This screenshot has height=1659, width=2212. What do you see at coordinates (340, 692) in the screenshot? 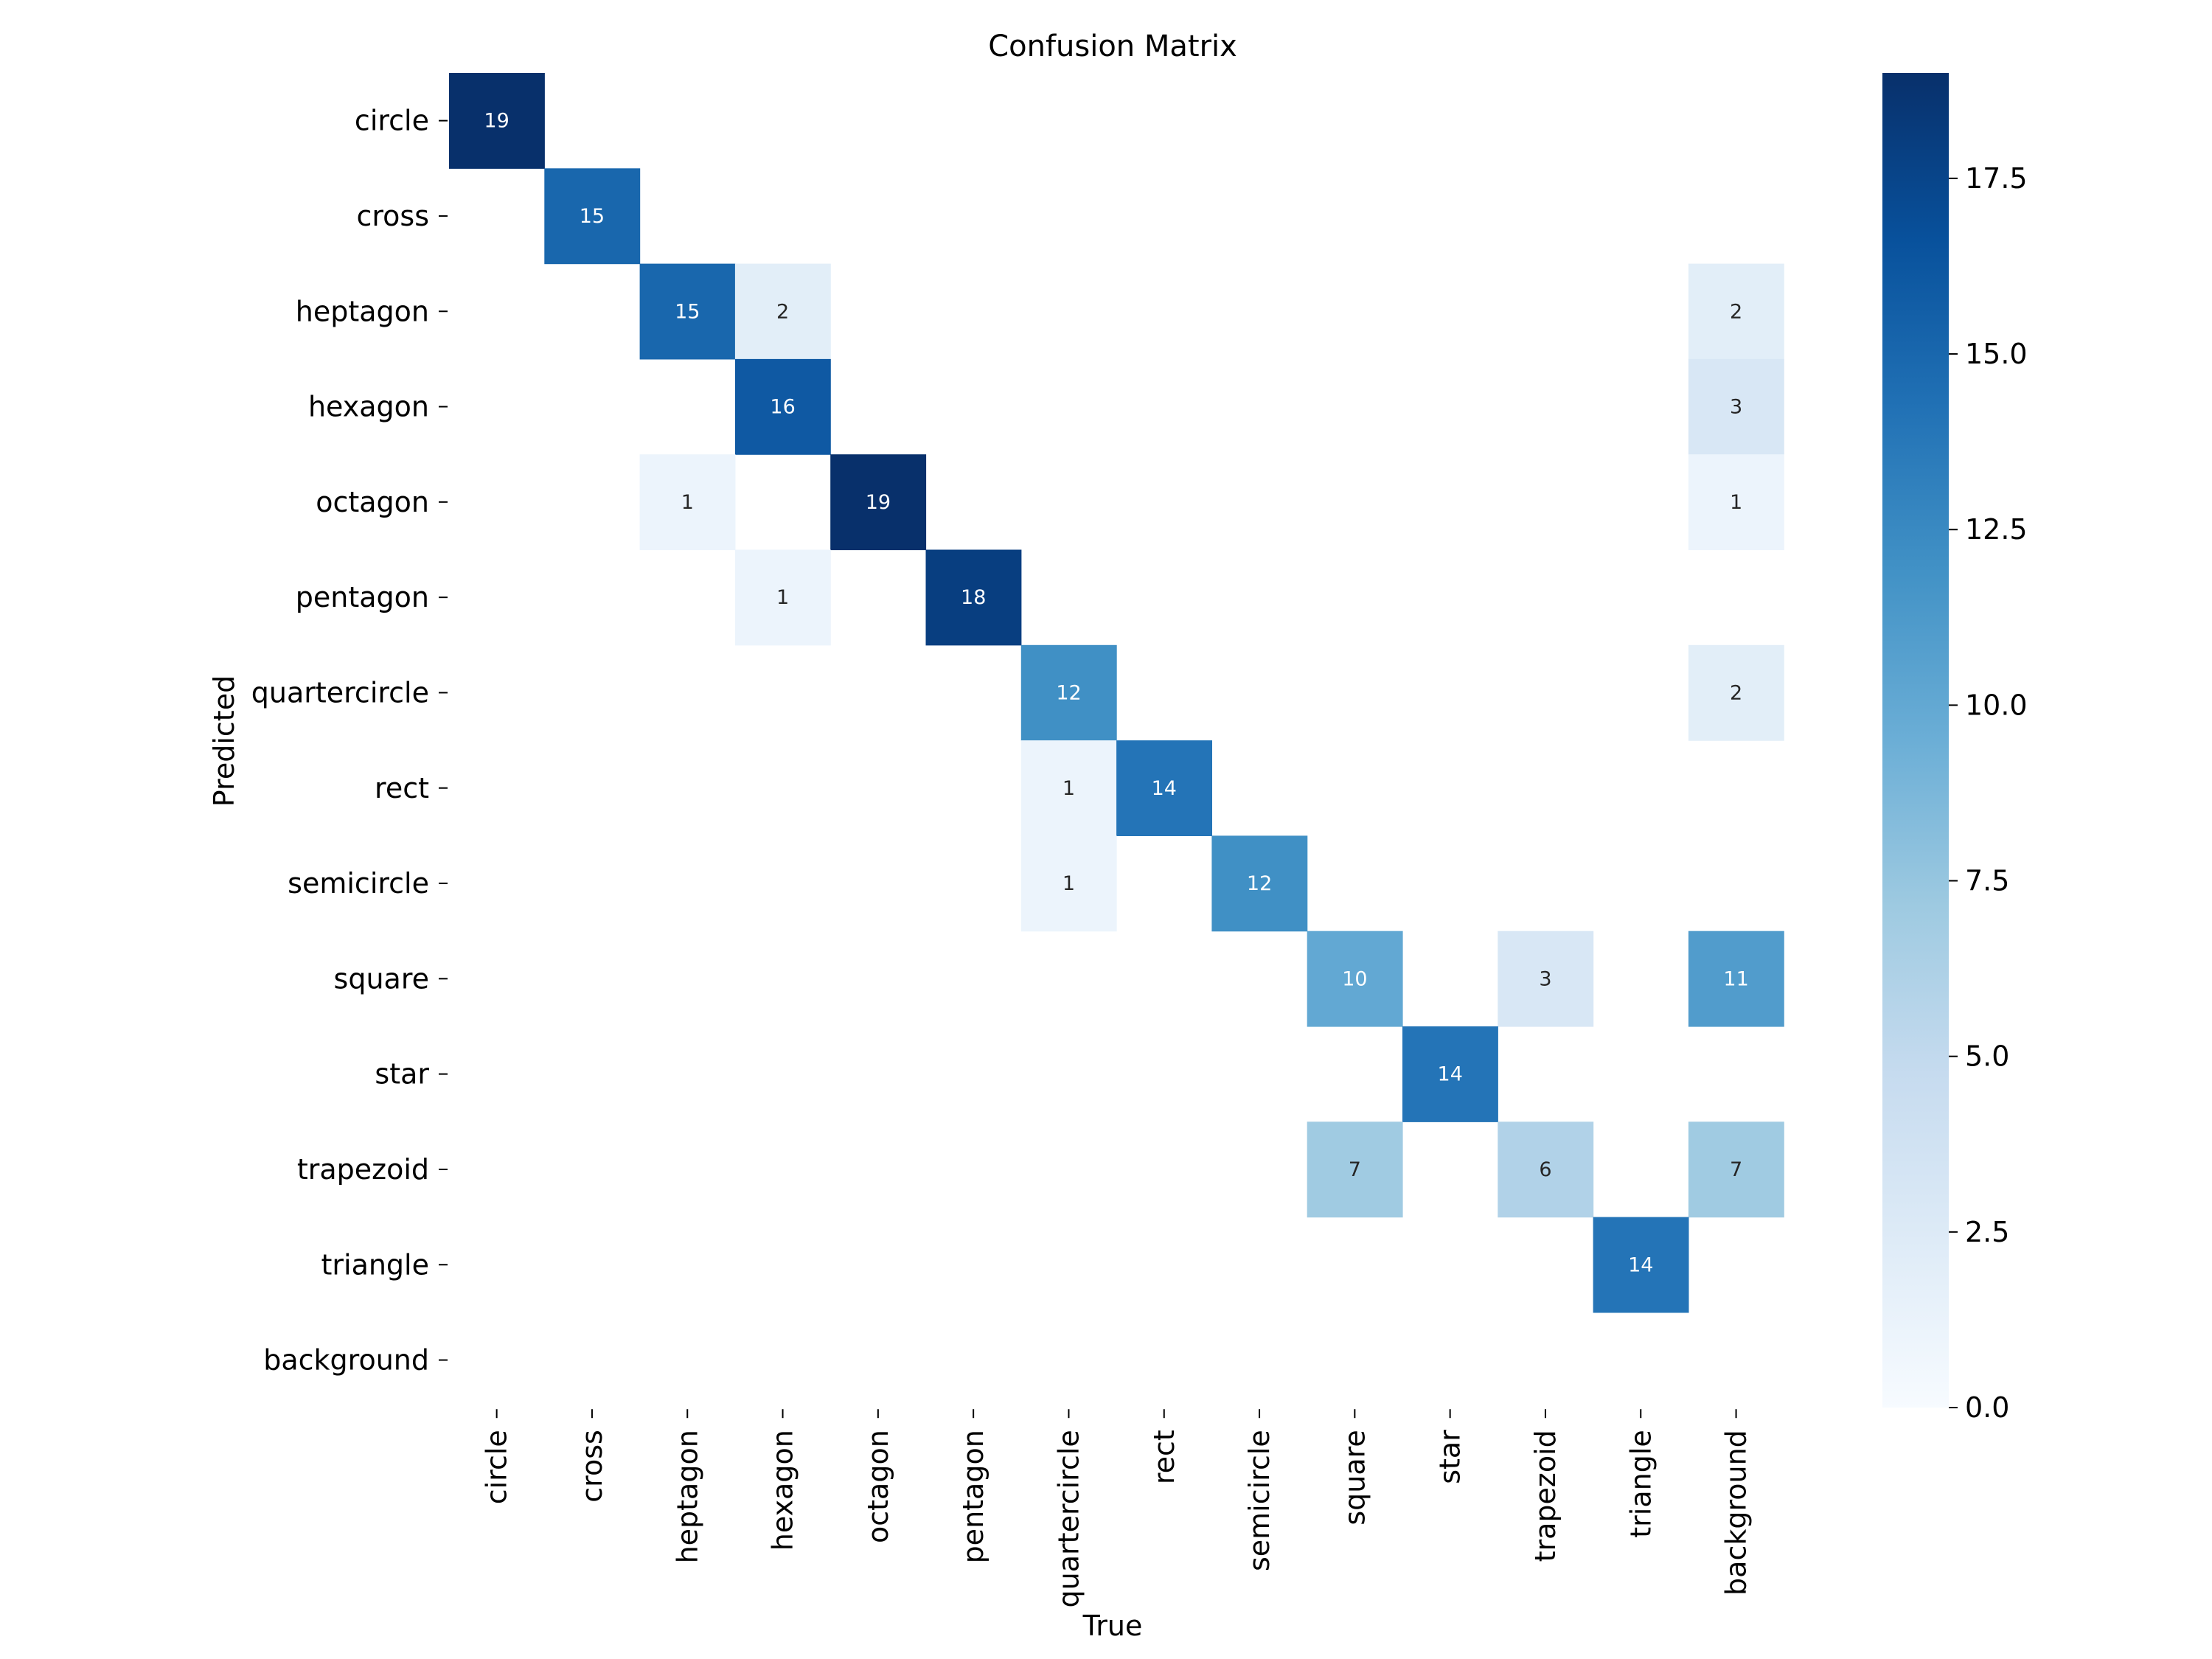
I see `y-tick-label: quartercircle` at bounding box center [340, 692].